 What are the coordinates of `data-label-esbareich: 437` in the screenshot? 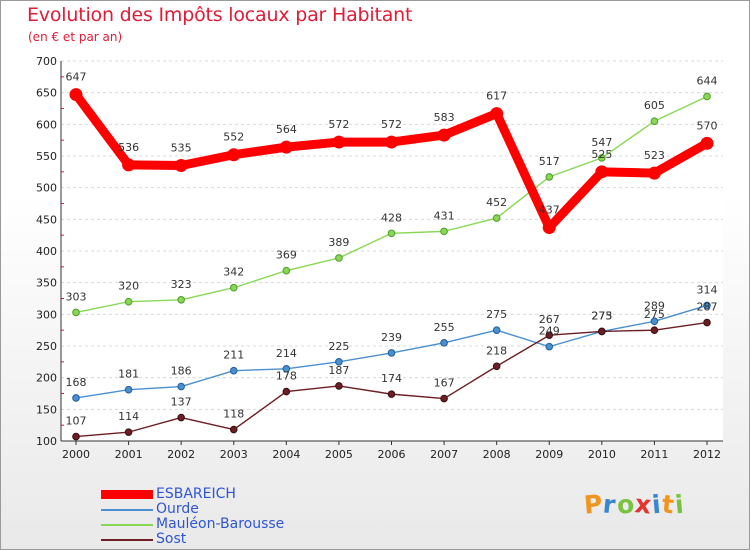 It's located at (549, 210).